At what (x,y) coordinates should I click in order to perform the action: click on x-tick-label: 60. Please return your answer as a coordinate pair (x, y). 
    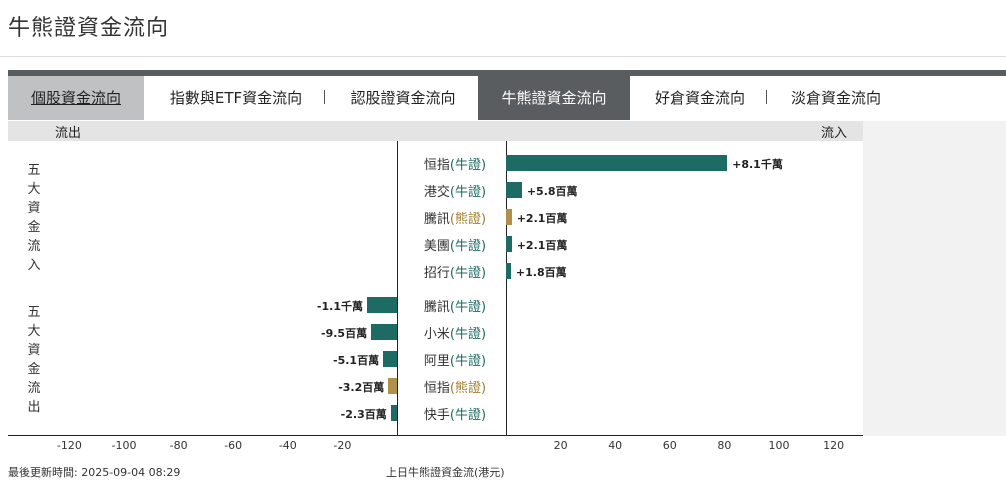
    Looking at the image, I should click on (669, 445).